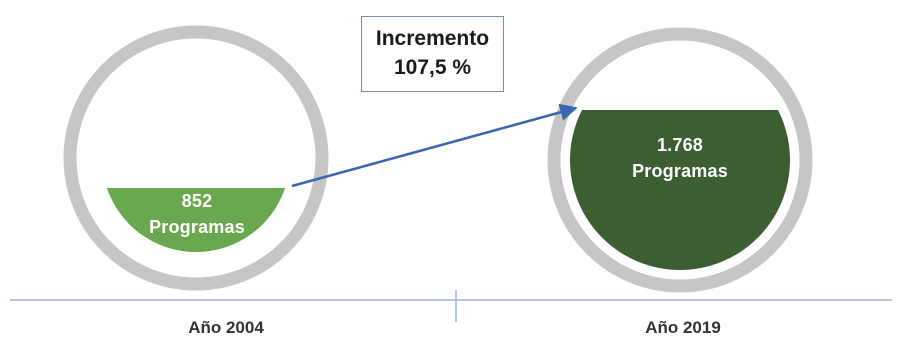 The image size is (902, 341). I want to click on increment-box: Incremento 107,5 %, so click(432, 54).